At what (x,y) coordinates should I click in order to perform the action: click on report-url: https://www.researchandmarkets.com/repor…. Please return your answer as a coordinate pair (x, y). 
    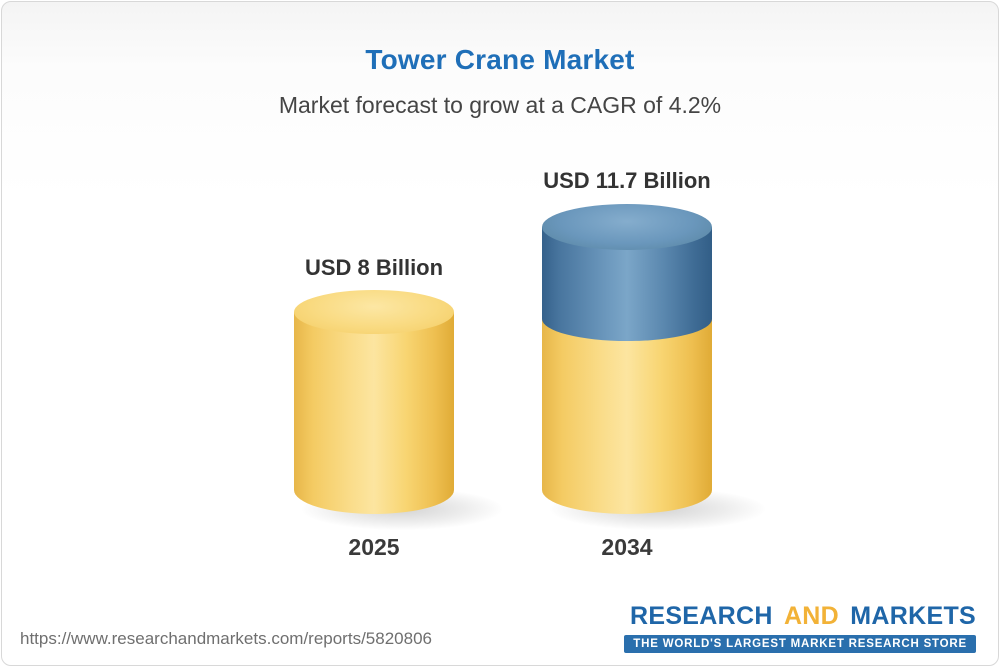
    Looking at the image, I should click on (226, 638).